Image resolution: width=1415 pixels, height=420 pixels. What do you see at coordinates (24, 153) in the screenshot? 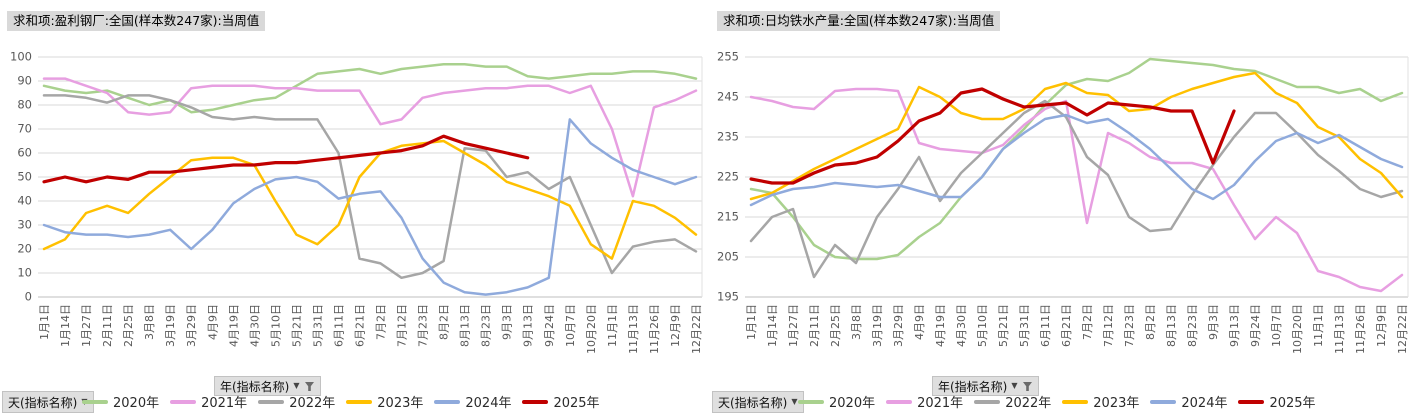
I see `y-axis-label: 60` at bounding box center [24, 153].